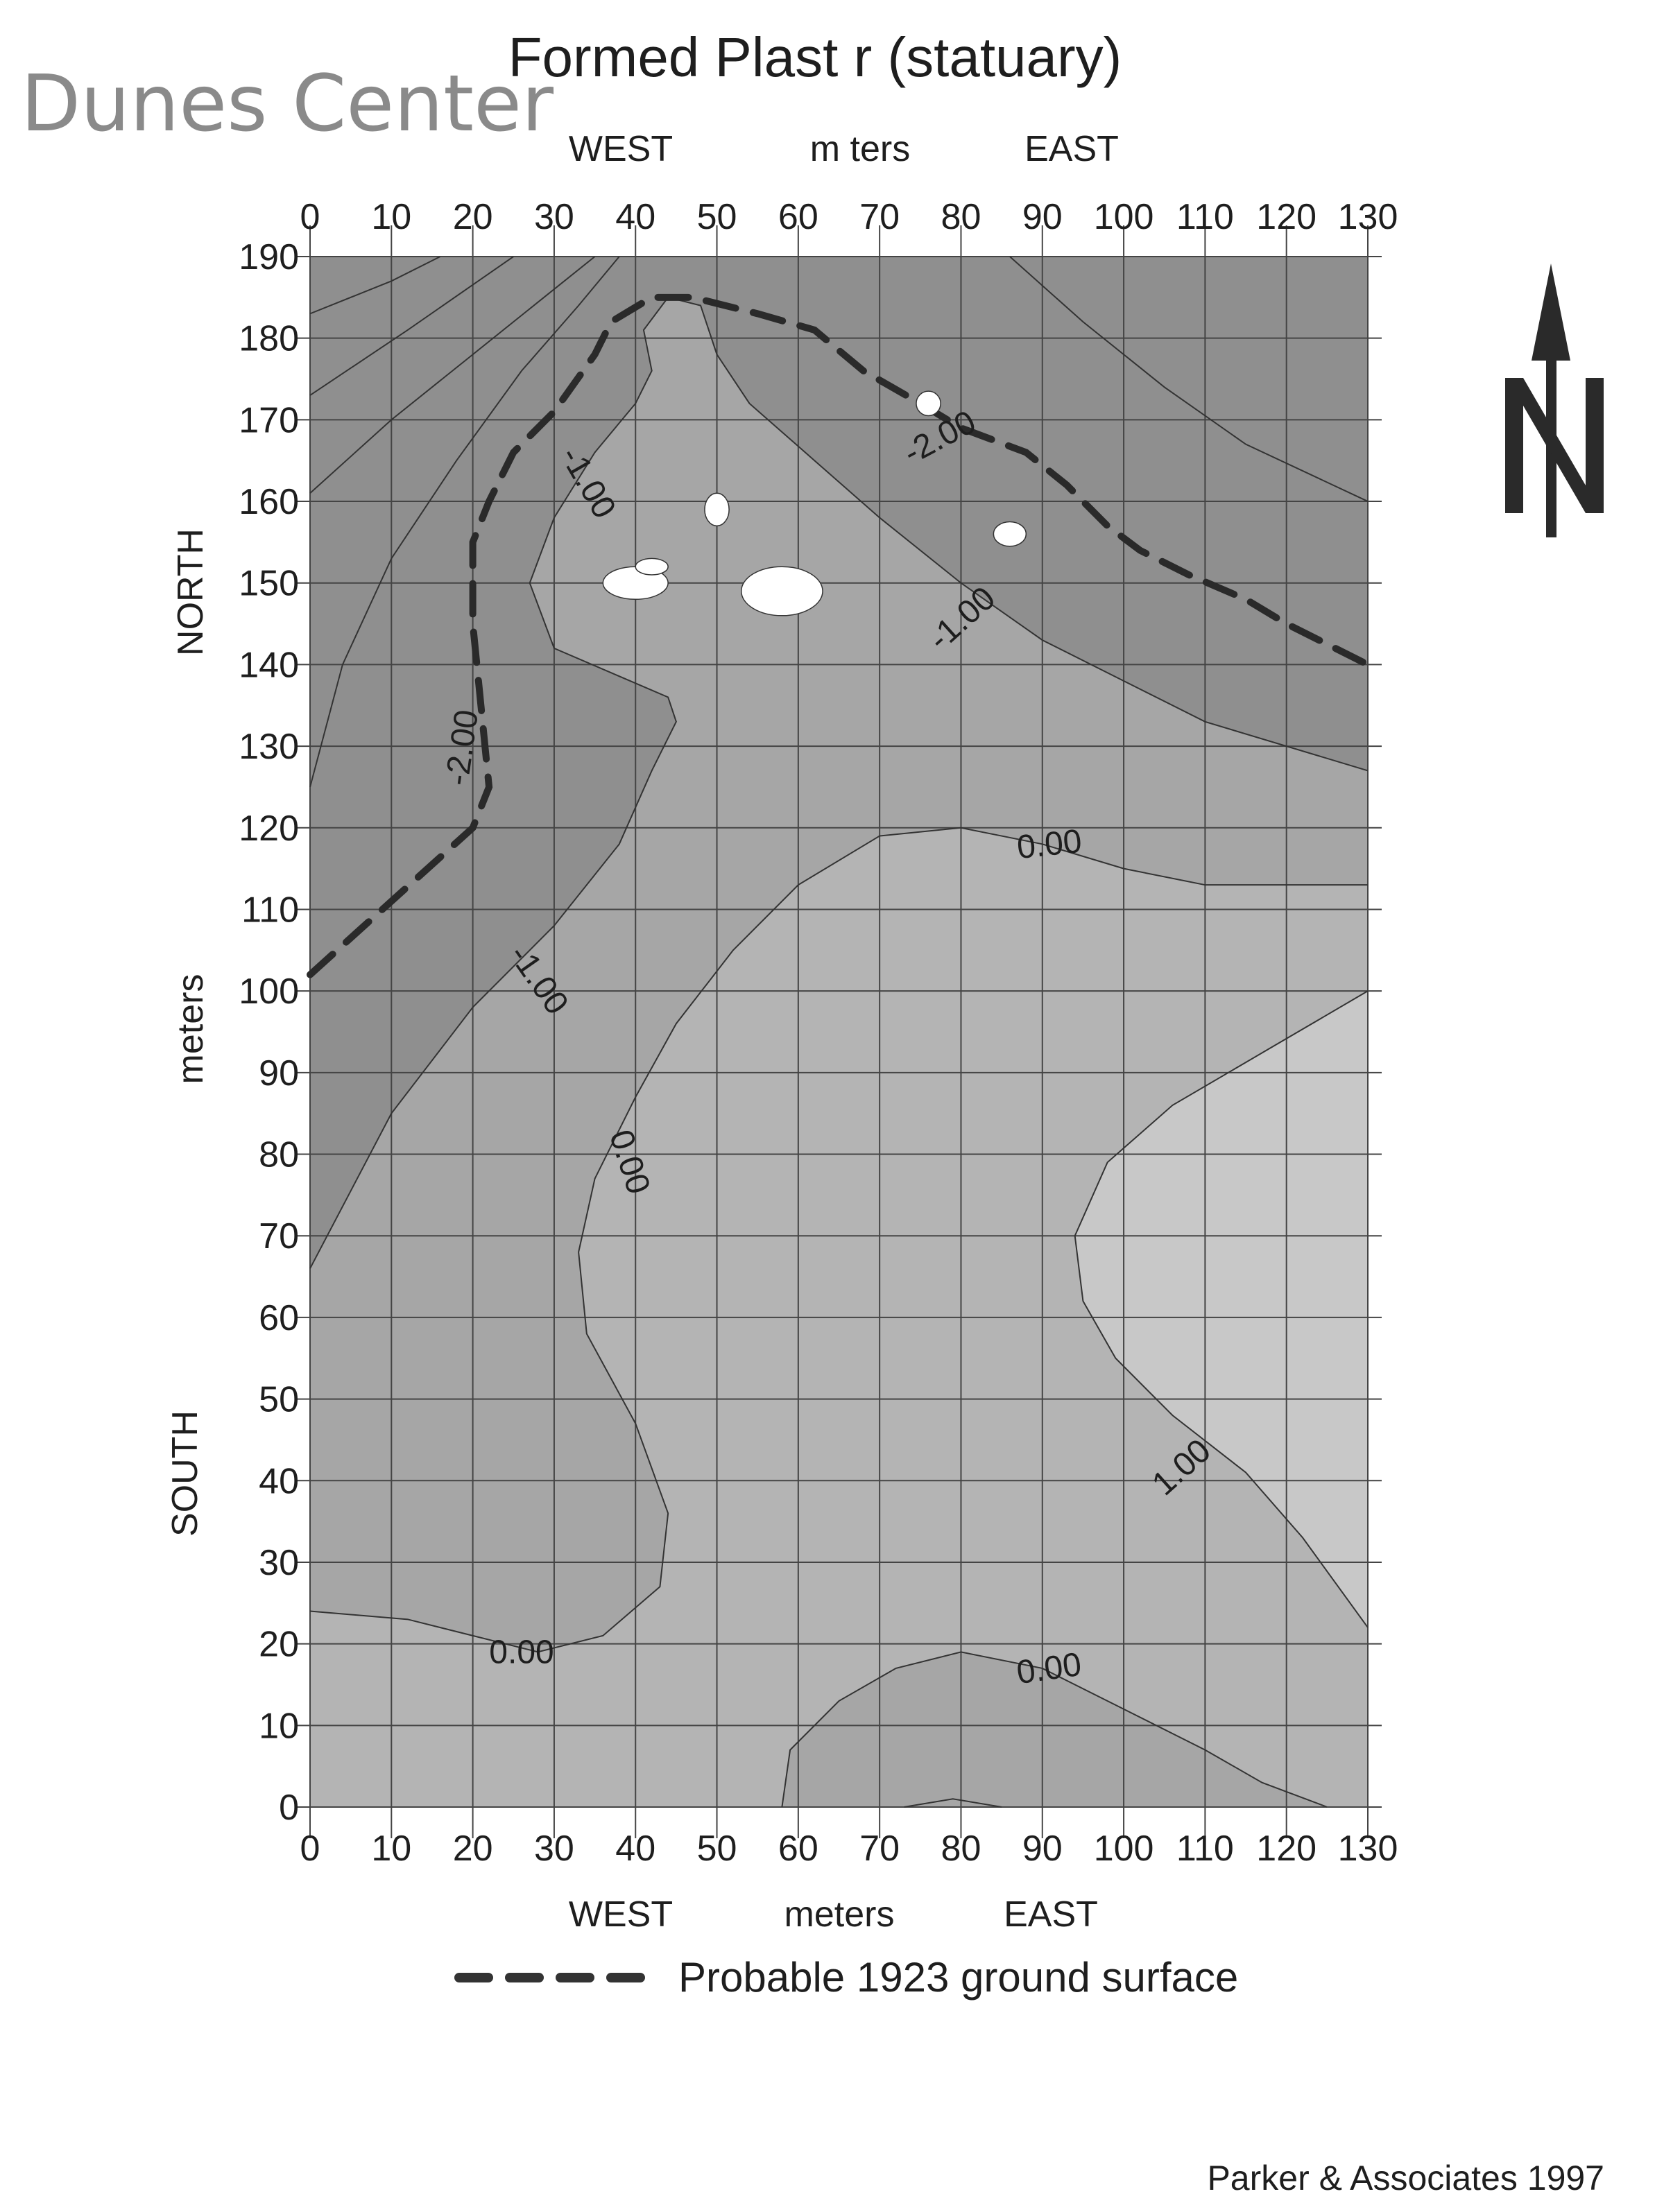 The height and width of the screenshot is (2212, 1664). Describe the element at coordinates (391, 217) in the screenshot. I see `x-tick-label-top: 10` at that location.